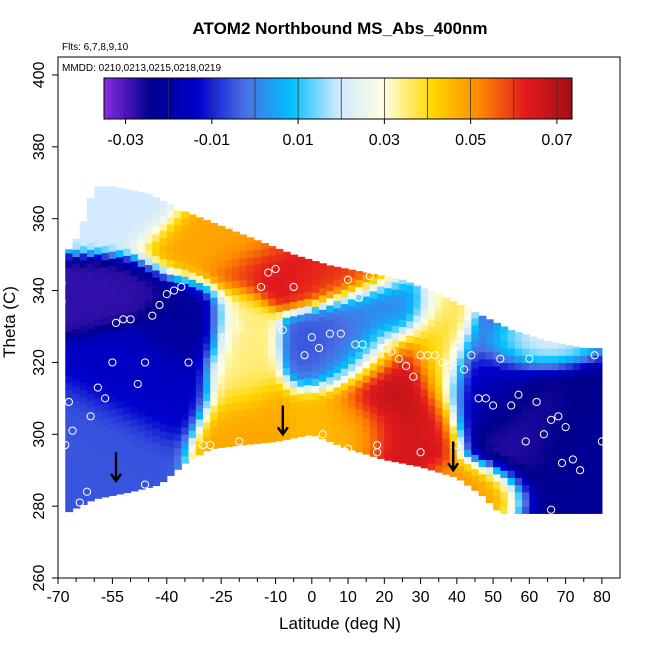 The height and width of the screenshot is (650, 650). Describe the element at coordinates (65, 445) in the screenshot. I see `observation-point` at that location.